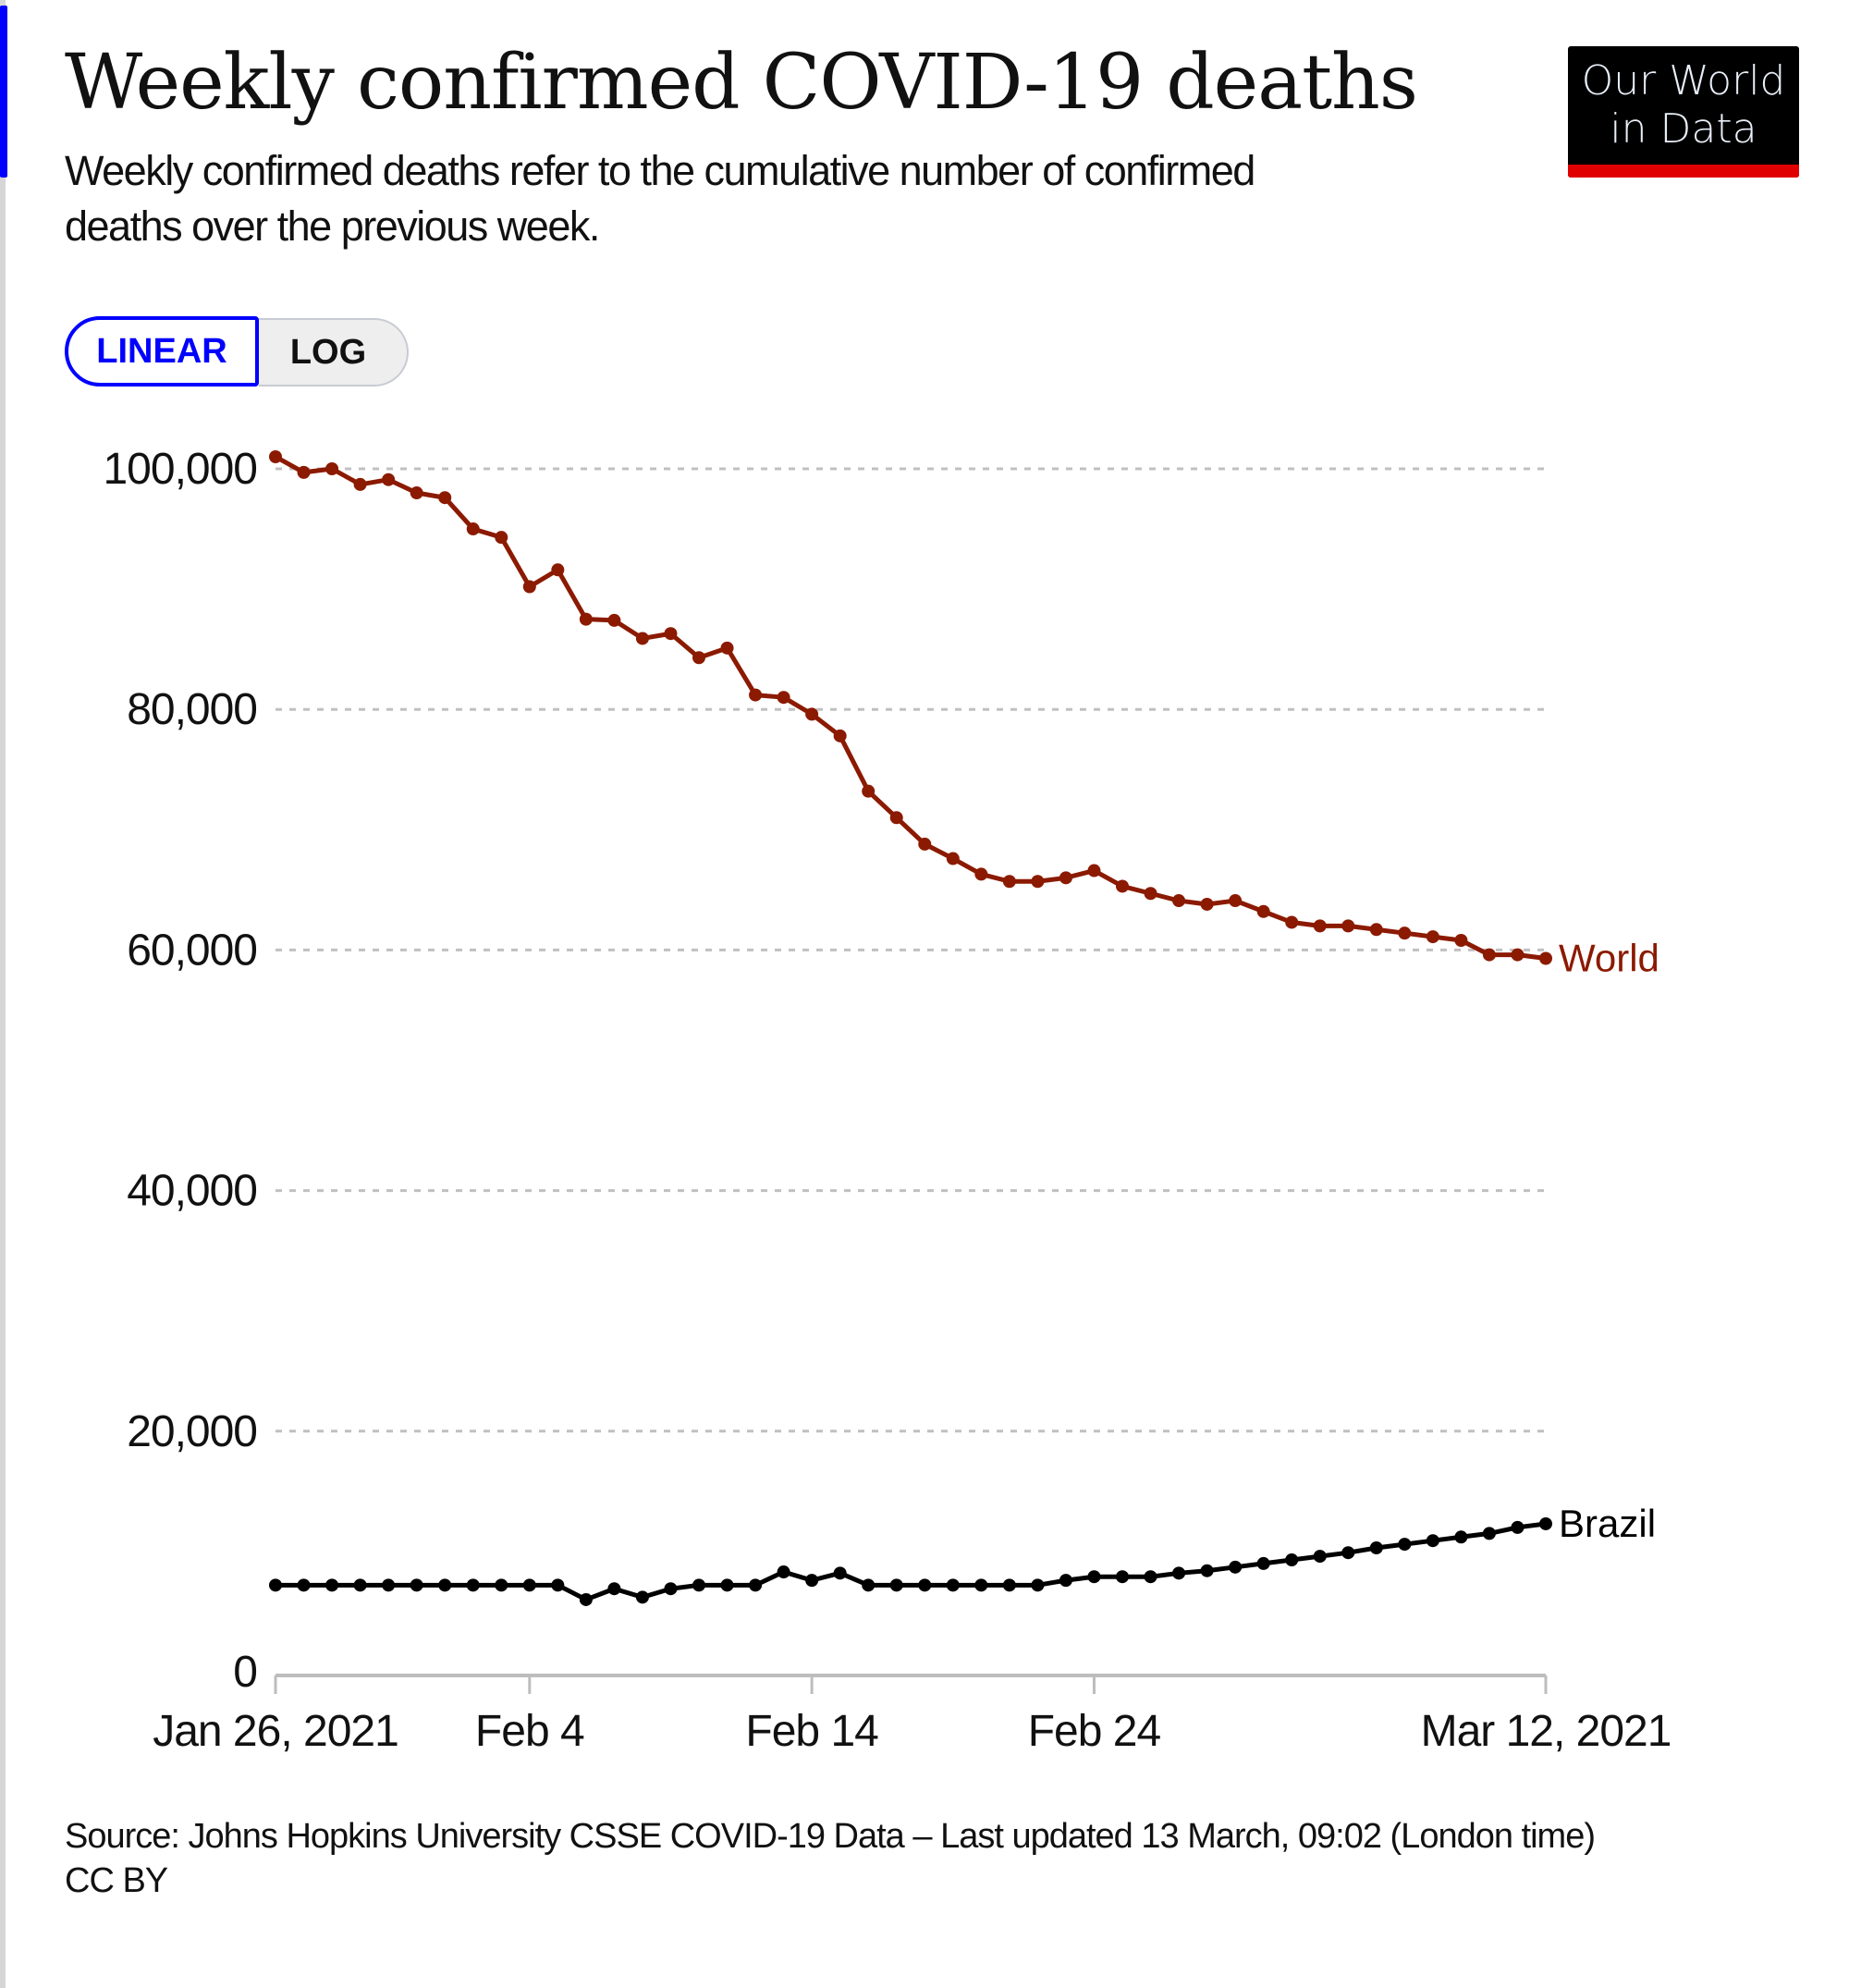  Describe the element at coordinates (1607, 1523) in the screenshot. I see `series-label-brazil: Brazil` at that location.